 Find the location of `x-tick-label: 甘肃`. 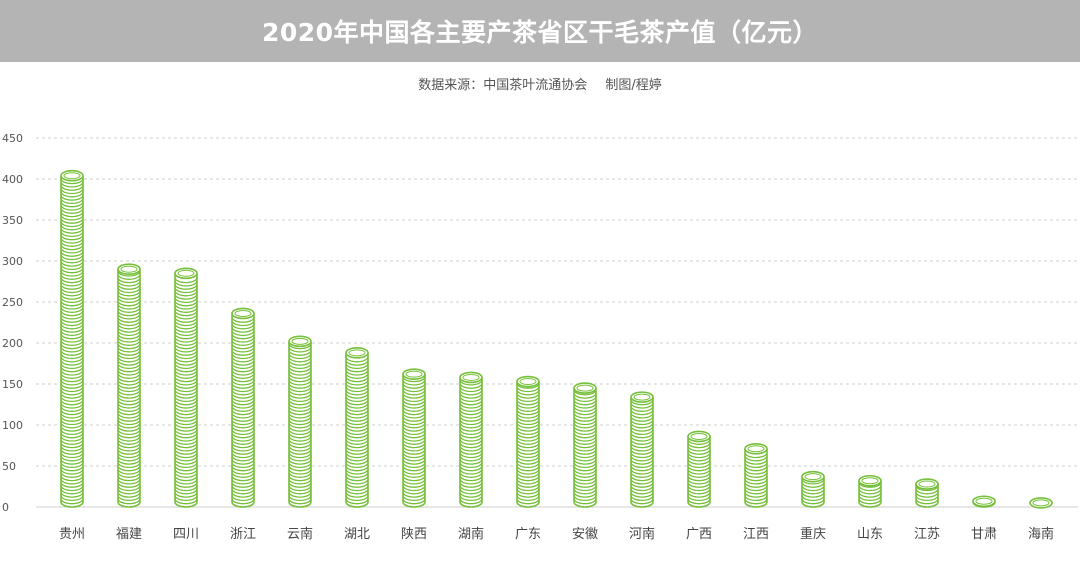

x-tick-label: 甘肃 is located at coordinates (984, 534).